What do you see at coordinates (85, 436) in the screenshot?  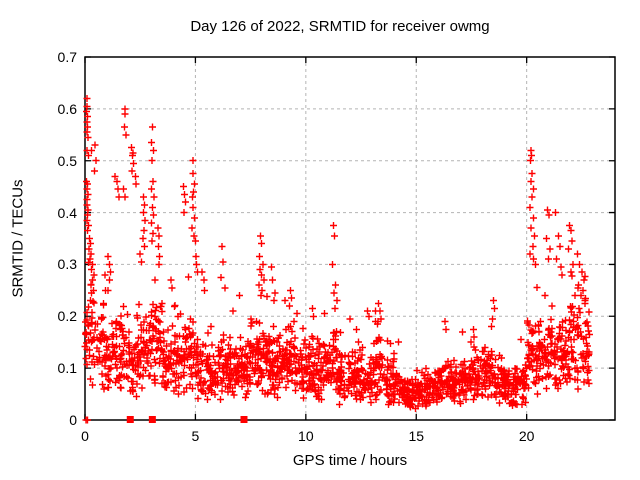 I see `x-tick-label: 0` at bounding box center [85, 436].